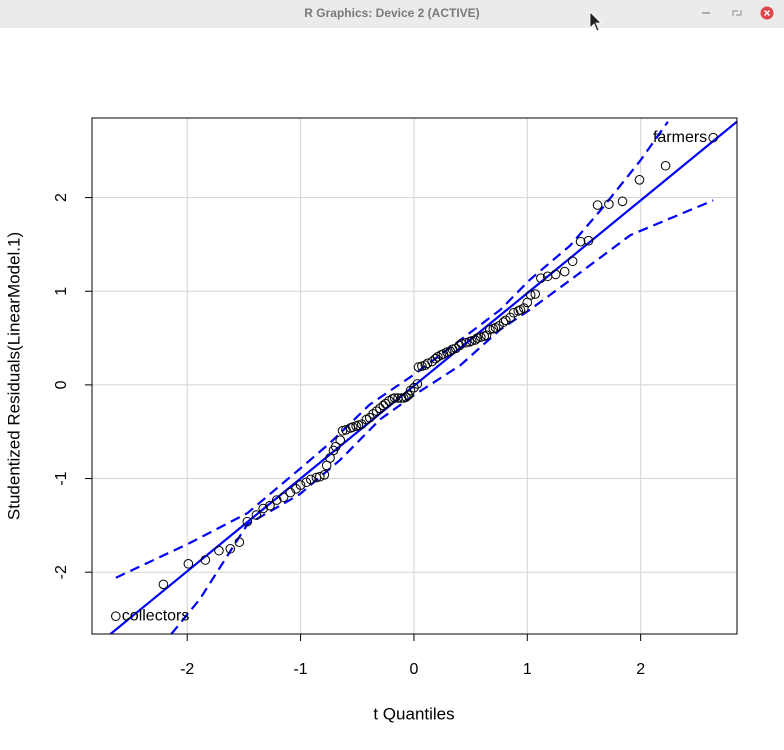 This screenshot has width=784, height=750. What do you see at coordinates (413, 713) in the screenshot?
I see `x-axis-label: t Quantiles` at bounding box center [413, 713].